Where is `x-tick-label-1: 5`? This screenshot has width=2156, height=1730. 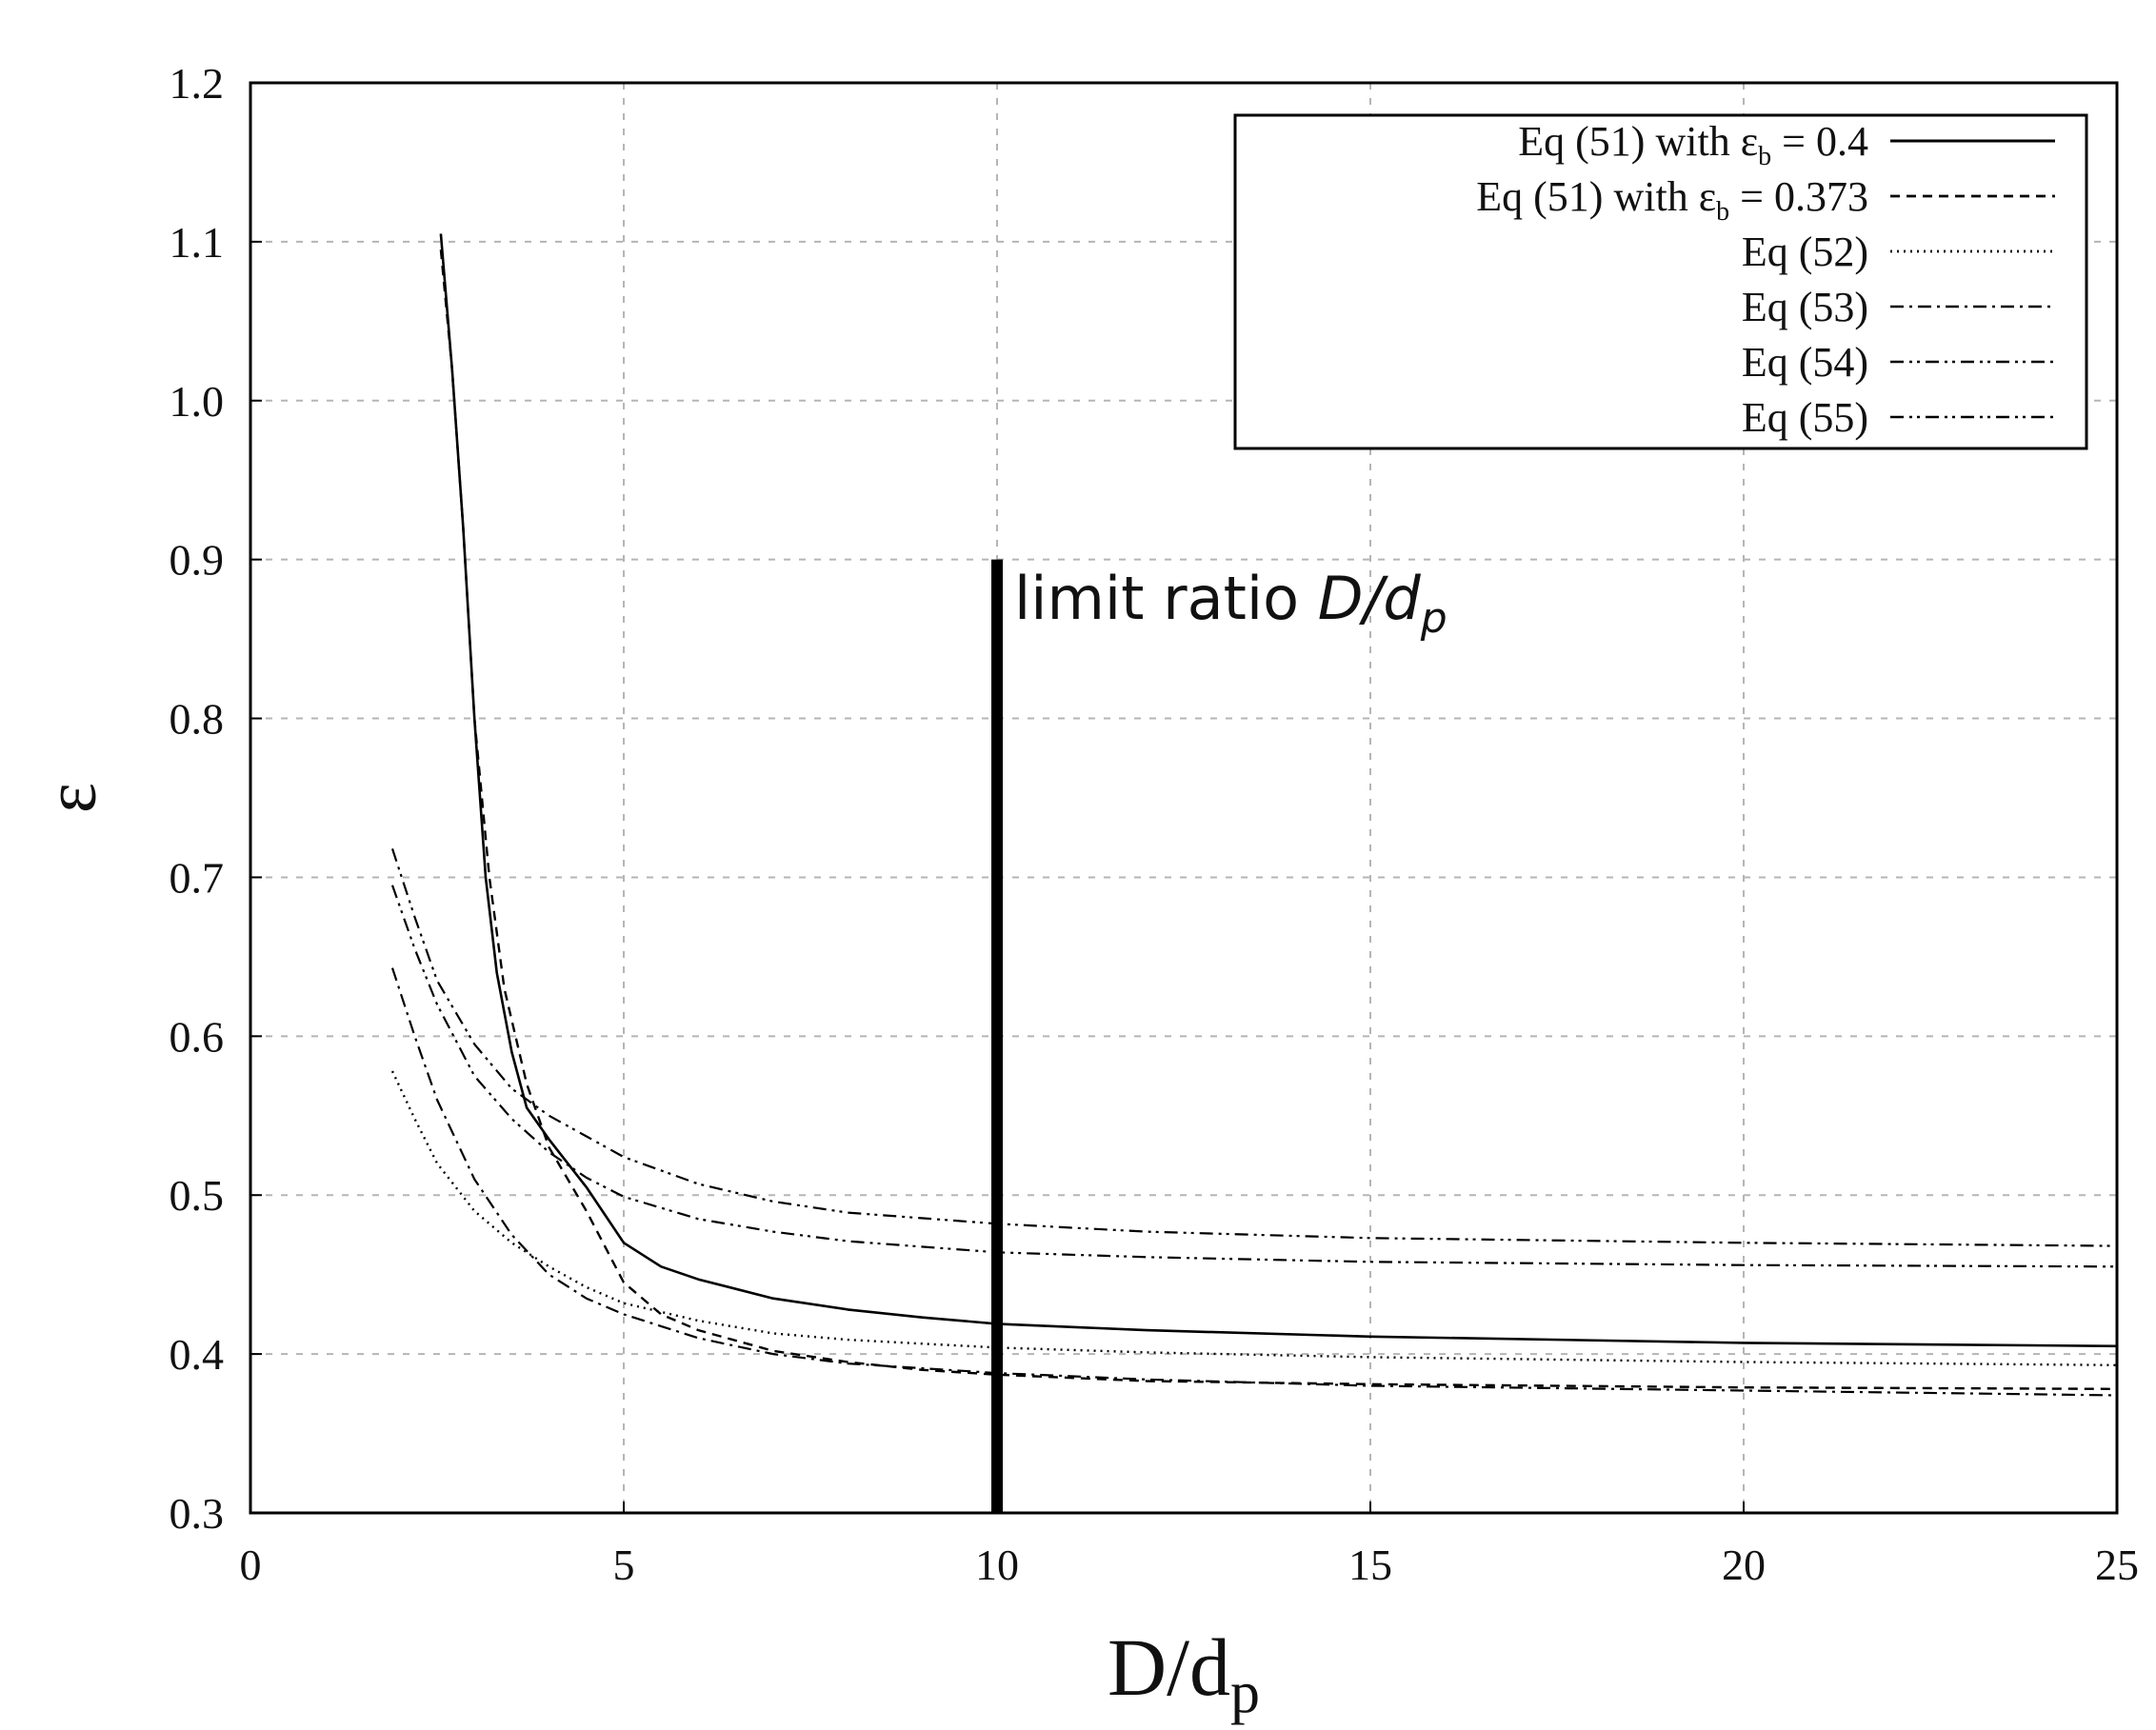 x-tick-label-1: 5 is located at coordinates (624, 1565).